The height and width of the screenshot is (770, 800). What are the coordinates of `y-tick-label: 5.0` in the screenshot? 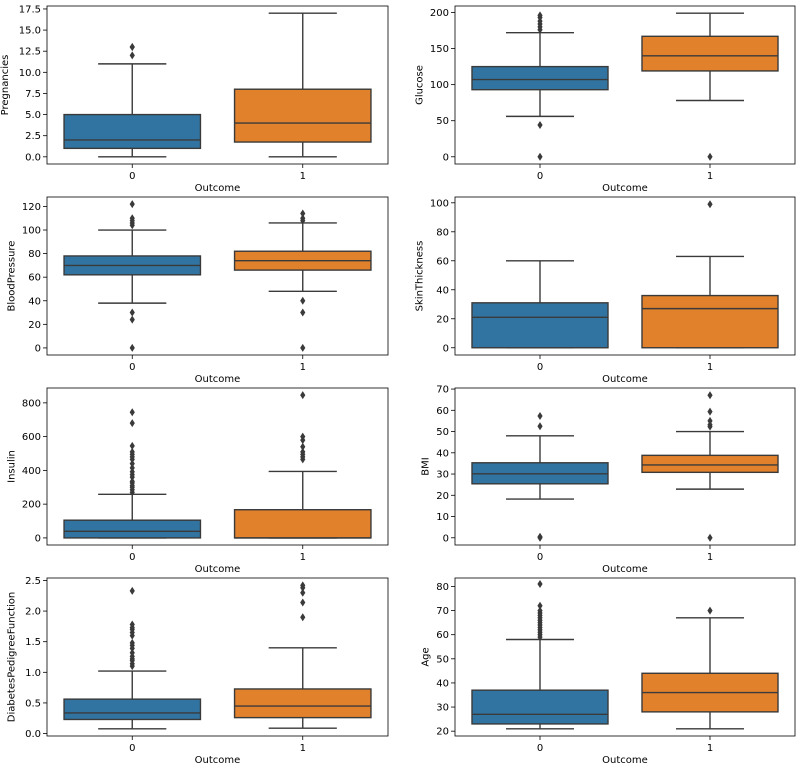 It's located at (33, 115).